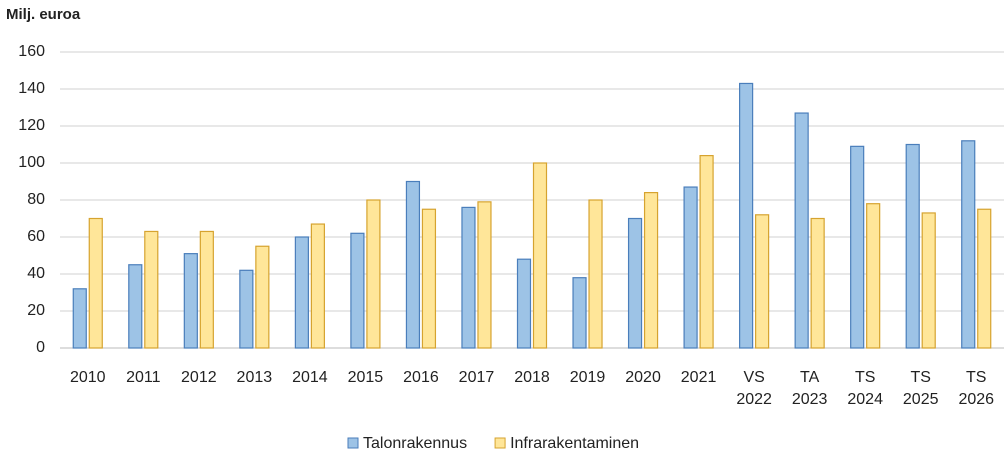 This screenshot has height=456, width=1006. Describe the element at coordinates (40, 347) in the screenshot. I see `y-tick-label: 0` at that location.